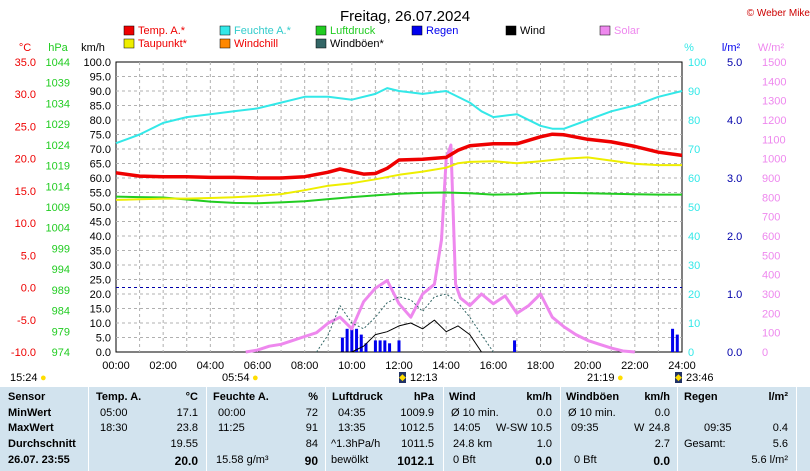 The width and height of the screenshot is (810, 471). What do you see at coordinates (100, 194) in the screenshot?
I see `wind-tick-label: 55.0` at bounding box center [100, 194].